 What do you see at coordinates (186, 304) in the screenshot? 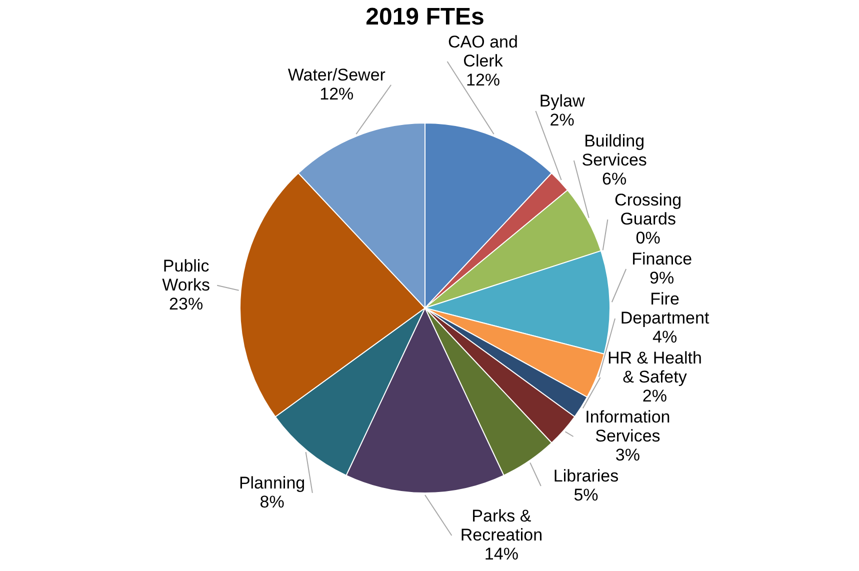
I see `data-label: 23%` at bounding box center [186, 304].